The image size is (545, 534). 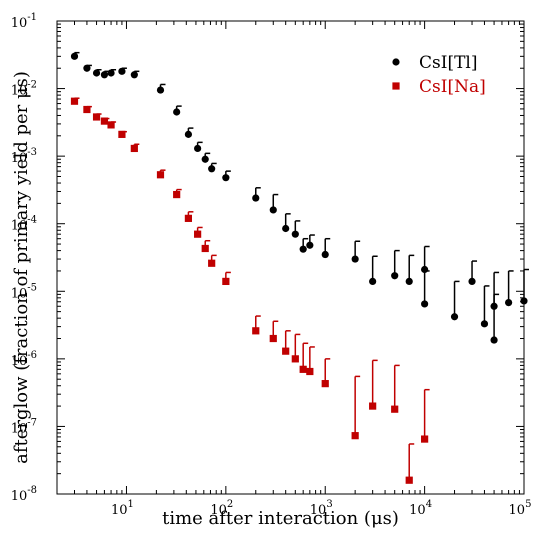 What do you see at coordinates (122, 508) in the screenshot?
I see `x-tick-label: 10¹` at bounding box center [122, 508].